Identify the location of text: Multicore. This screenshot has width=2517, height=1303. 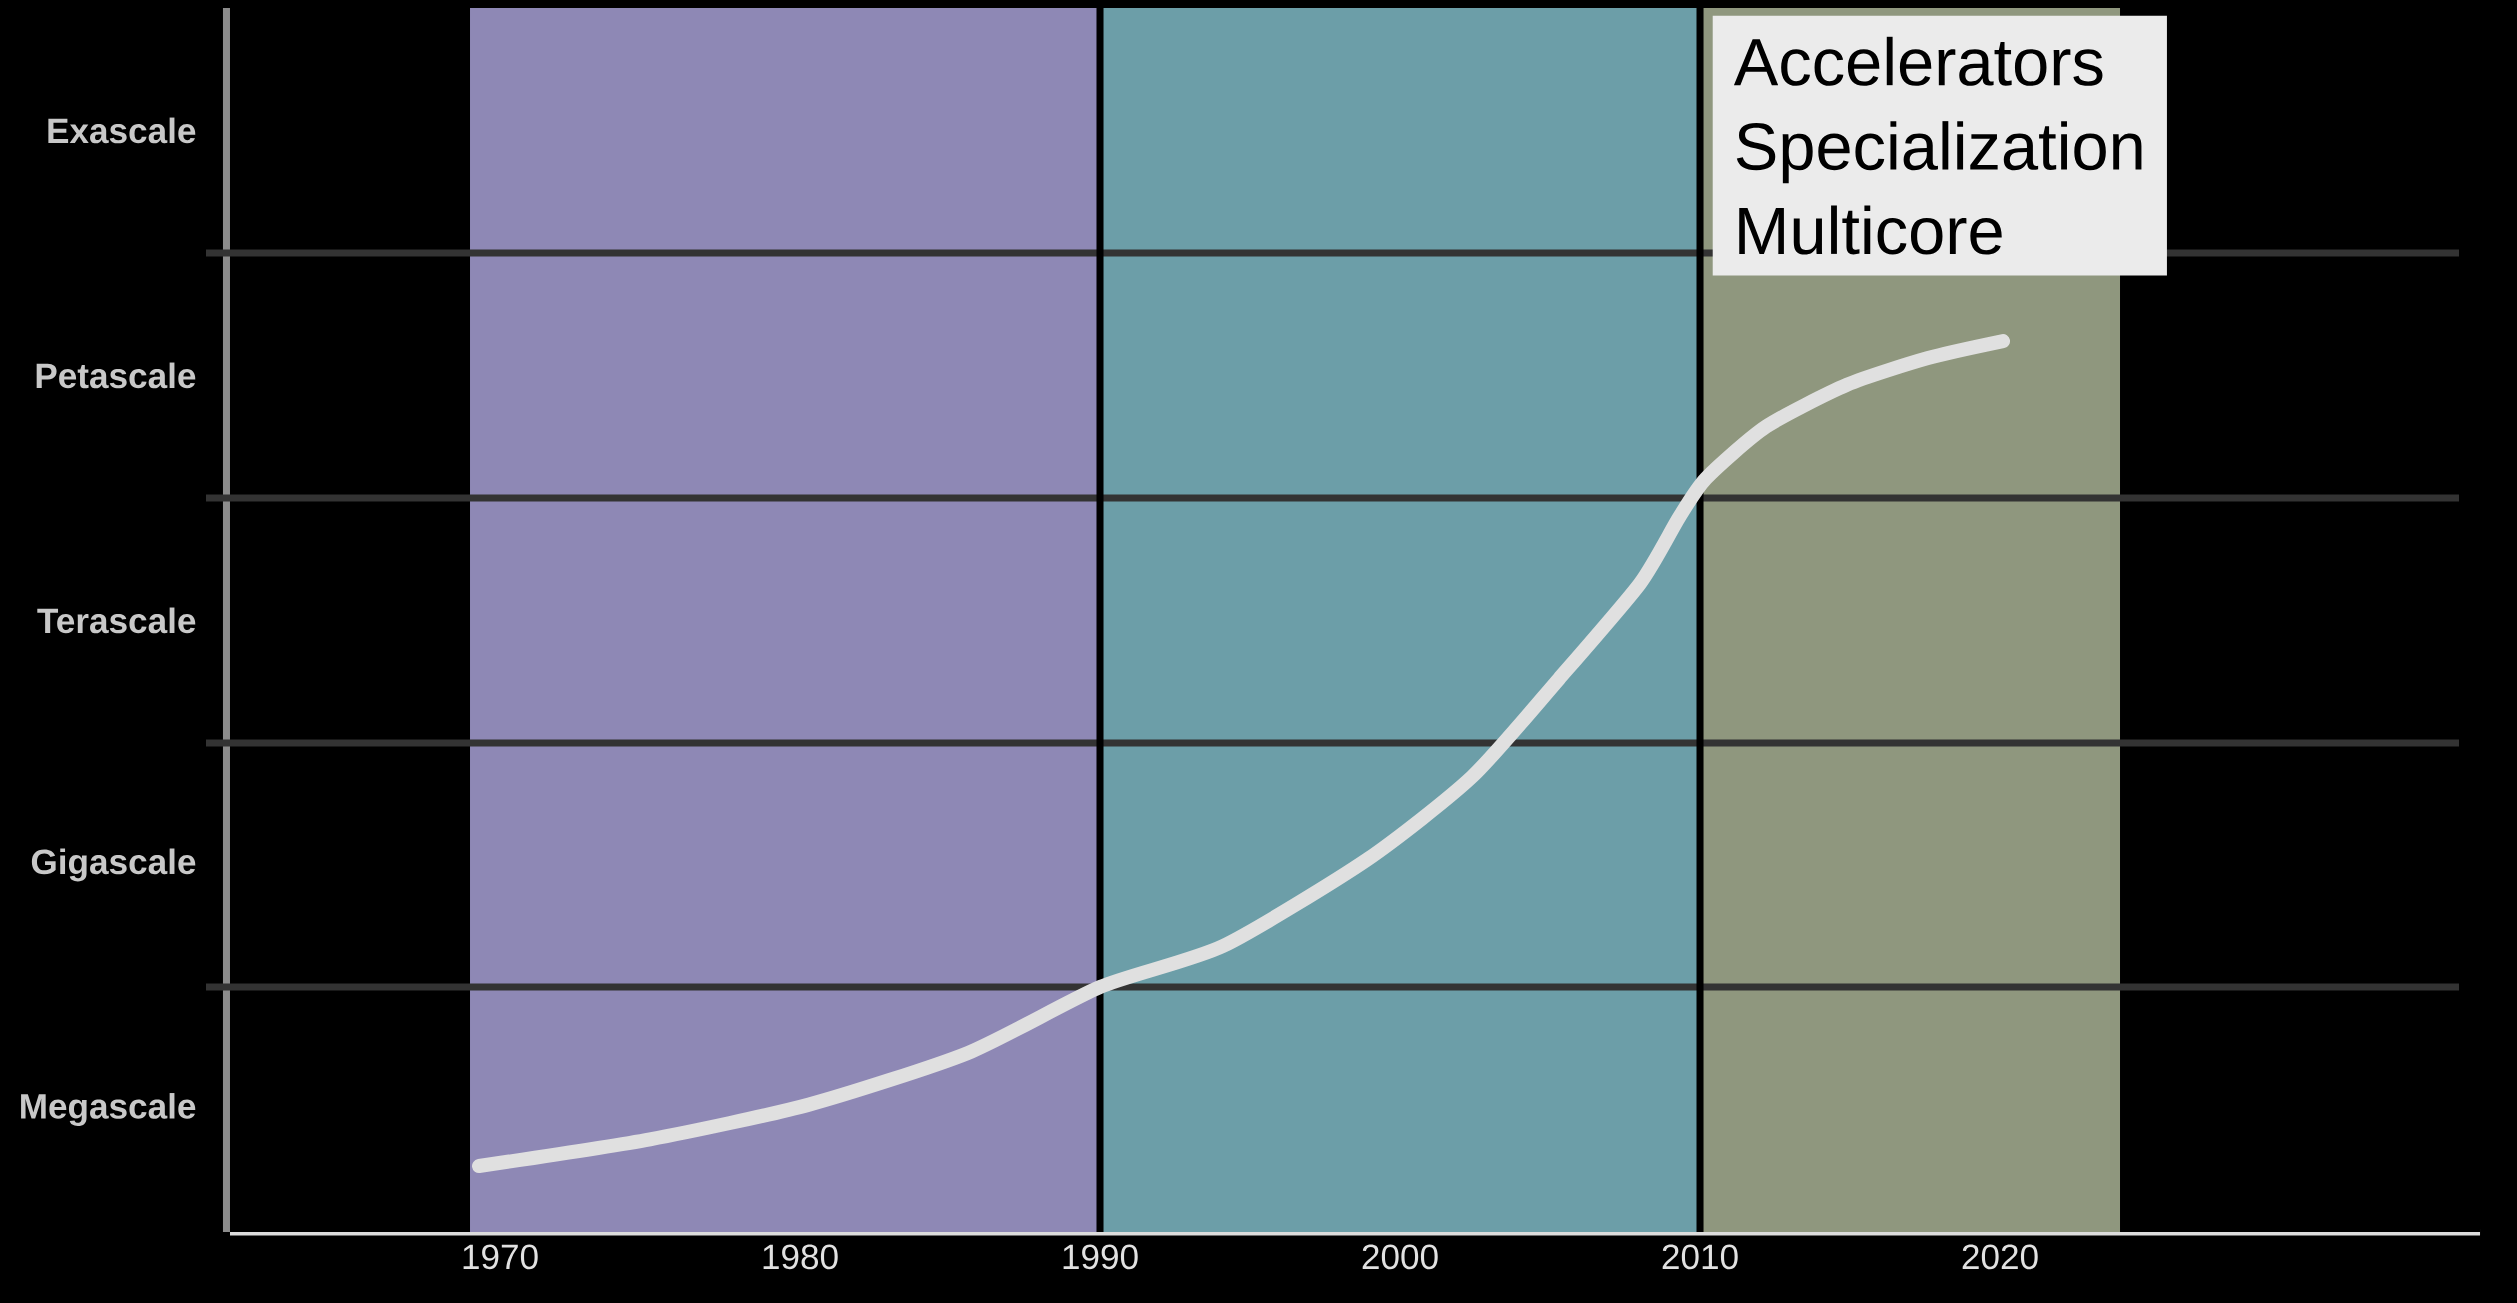
(1870, 230).